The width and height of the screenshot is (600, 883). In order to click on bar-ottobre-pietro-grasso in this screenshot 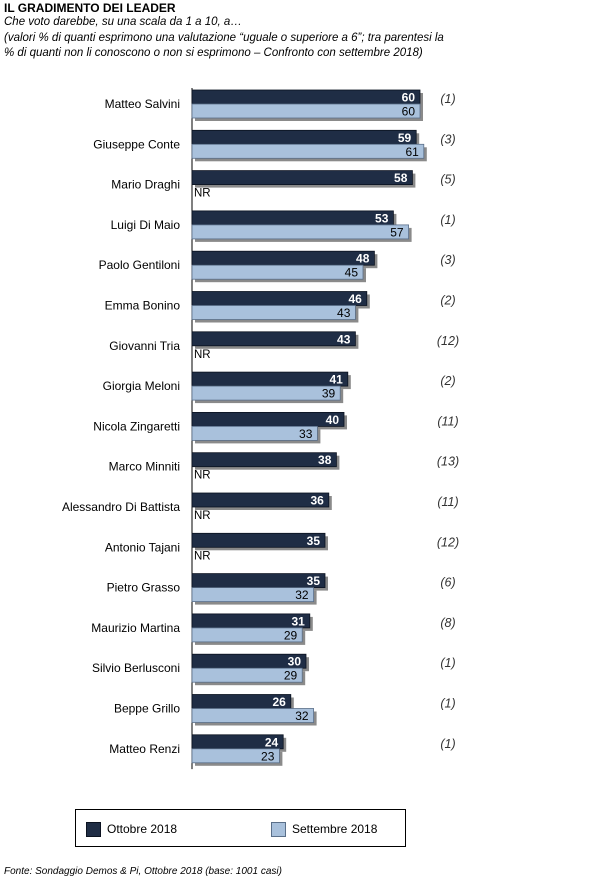, I will do `click(258, 580)`.